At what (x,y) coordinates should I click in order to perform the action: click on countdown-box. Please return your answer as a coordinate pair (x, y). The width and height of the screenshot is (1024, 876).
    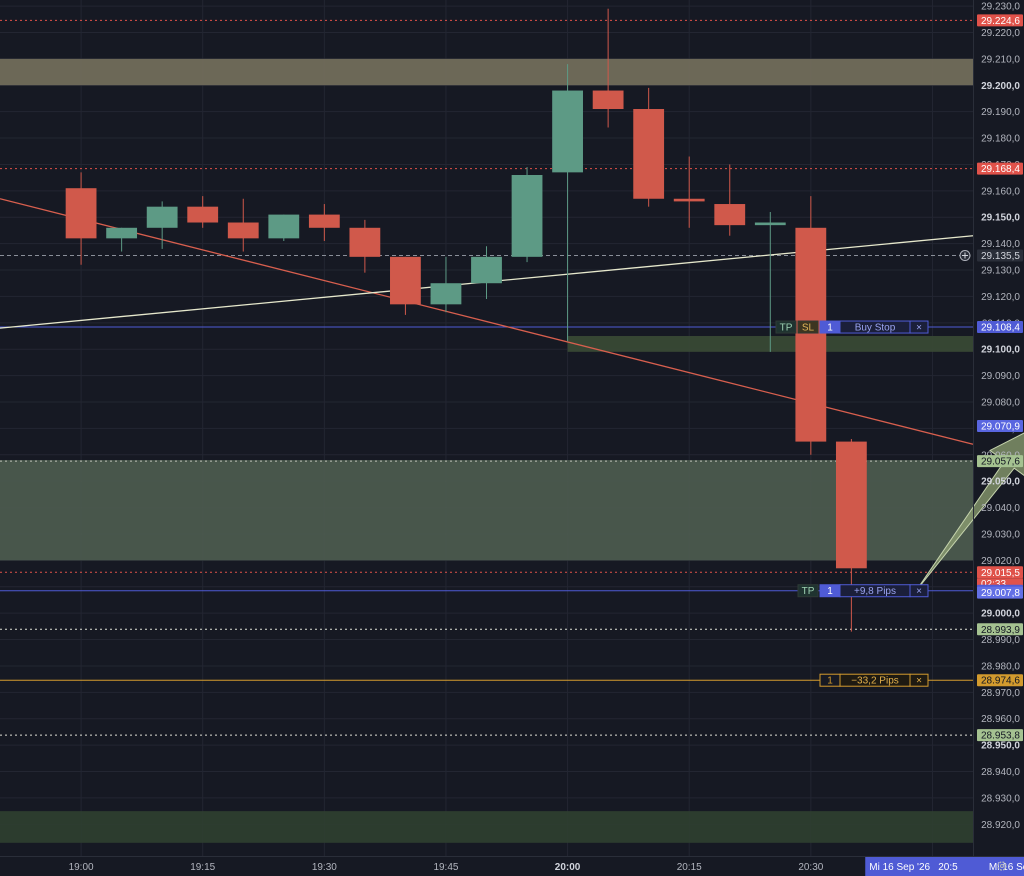
    Looking at the image, I should click on (1000, 584).